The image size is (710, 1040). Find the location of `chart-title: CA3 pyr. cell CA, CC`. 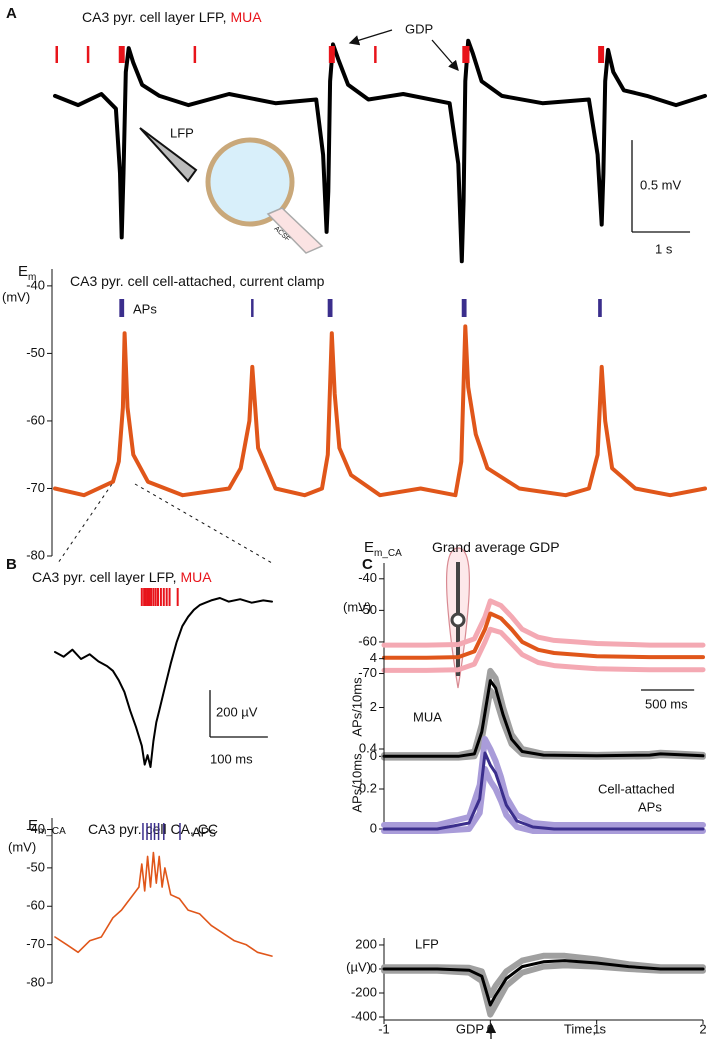

chart-title: CA3 pyr. cell CA, CC is located at coordinates (153, 829).